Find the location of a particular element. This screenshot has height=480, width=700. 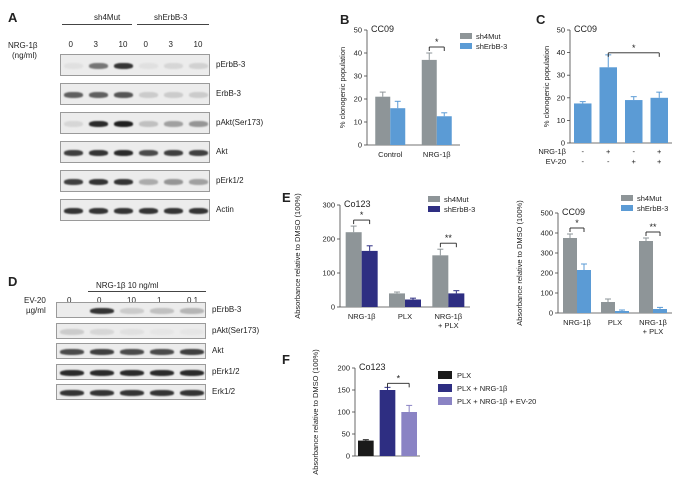

y-tick-label: 20 is located at coordinates (561, 97).